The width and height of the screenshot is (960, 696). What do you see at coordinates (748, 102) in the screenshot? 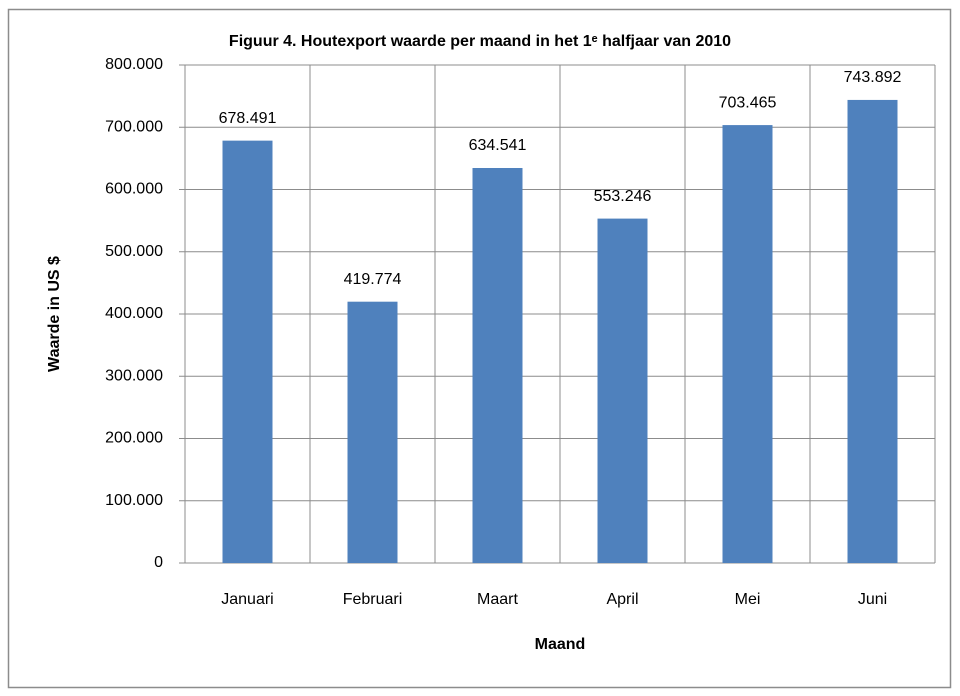
I see `data-label: 703.465` at bounding box center [748, 102].